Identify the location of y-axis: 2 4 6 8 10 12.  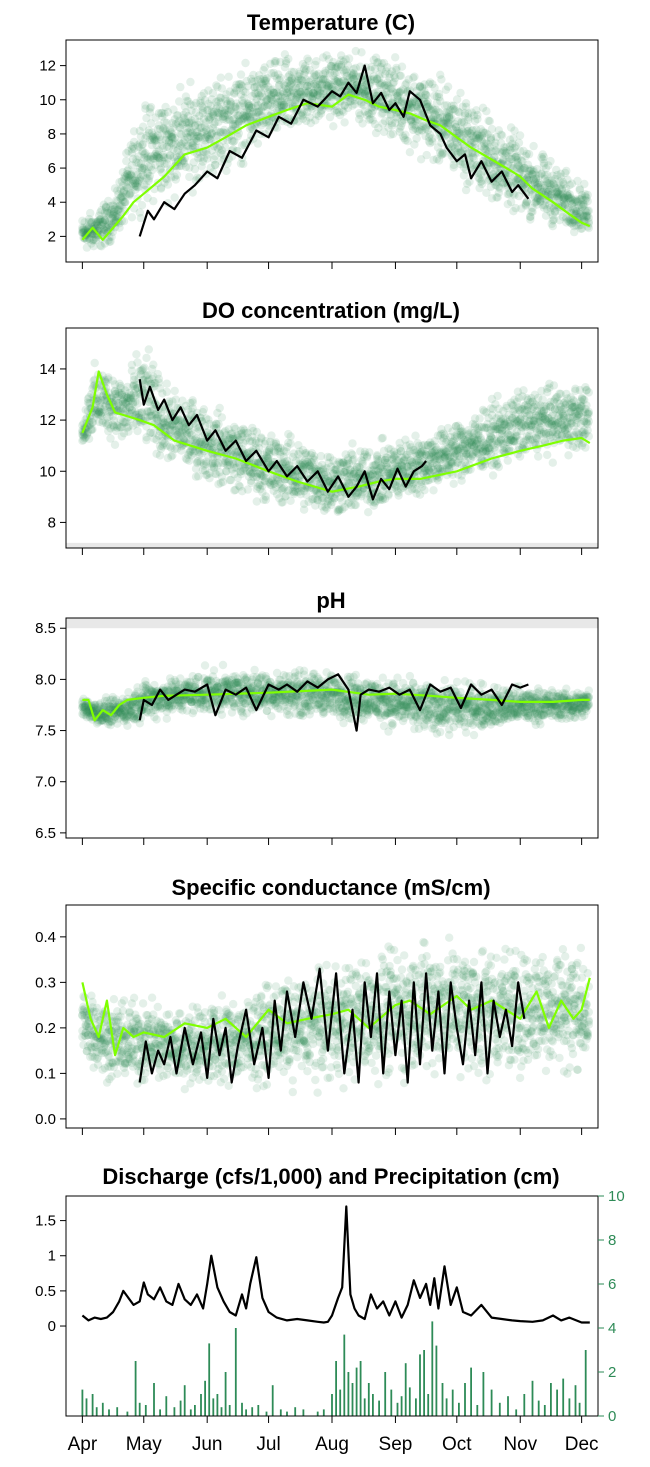
(52, 152).